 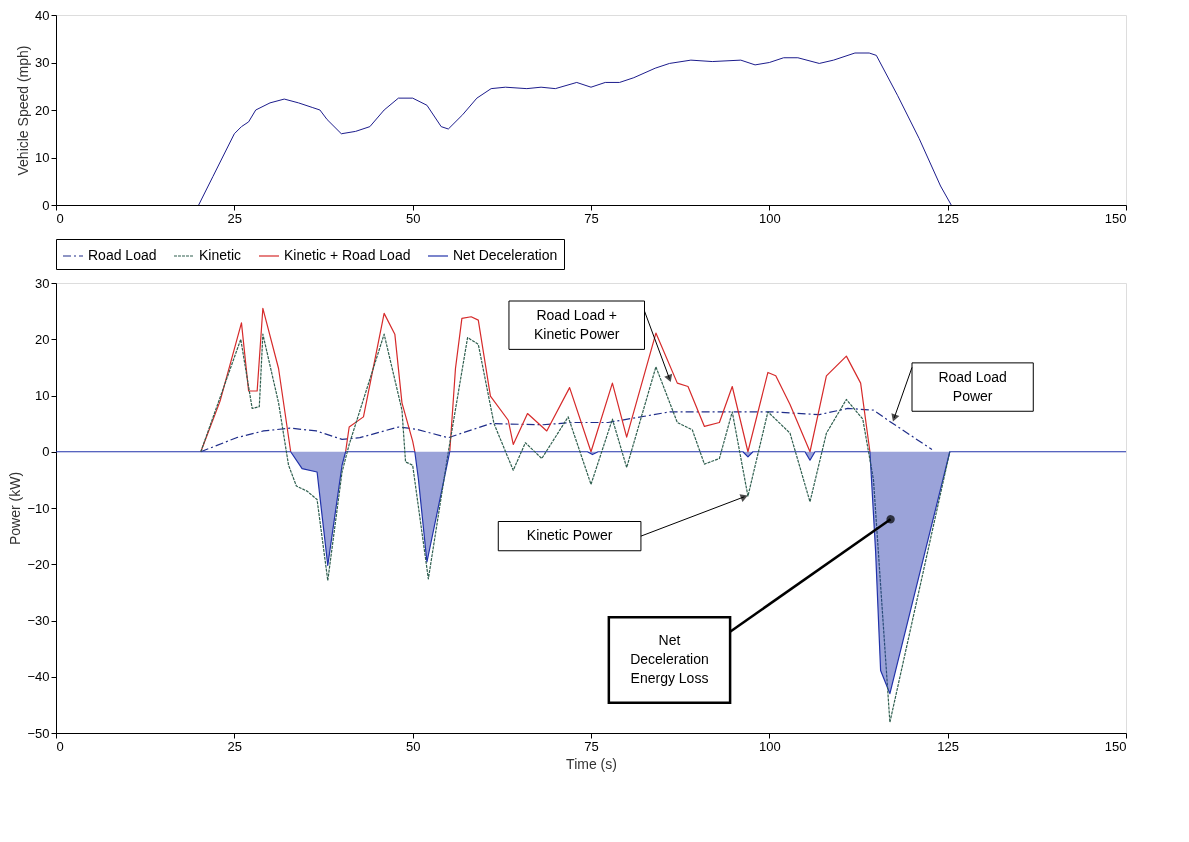 What do you see at coordinates (23, 110) in the screenshot?
I see `y-axis-title: Vehicle Speed (mph)` at bounding box center [23, 110].